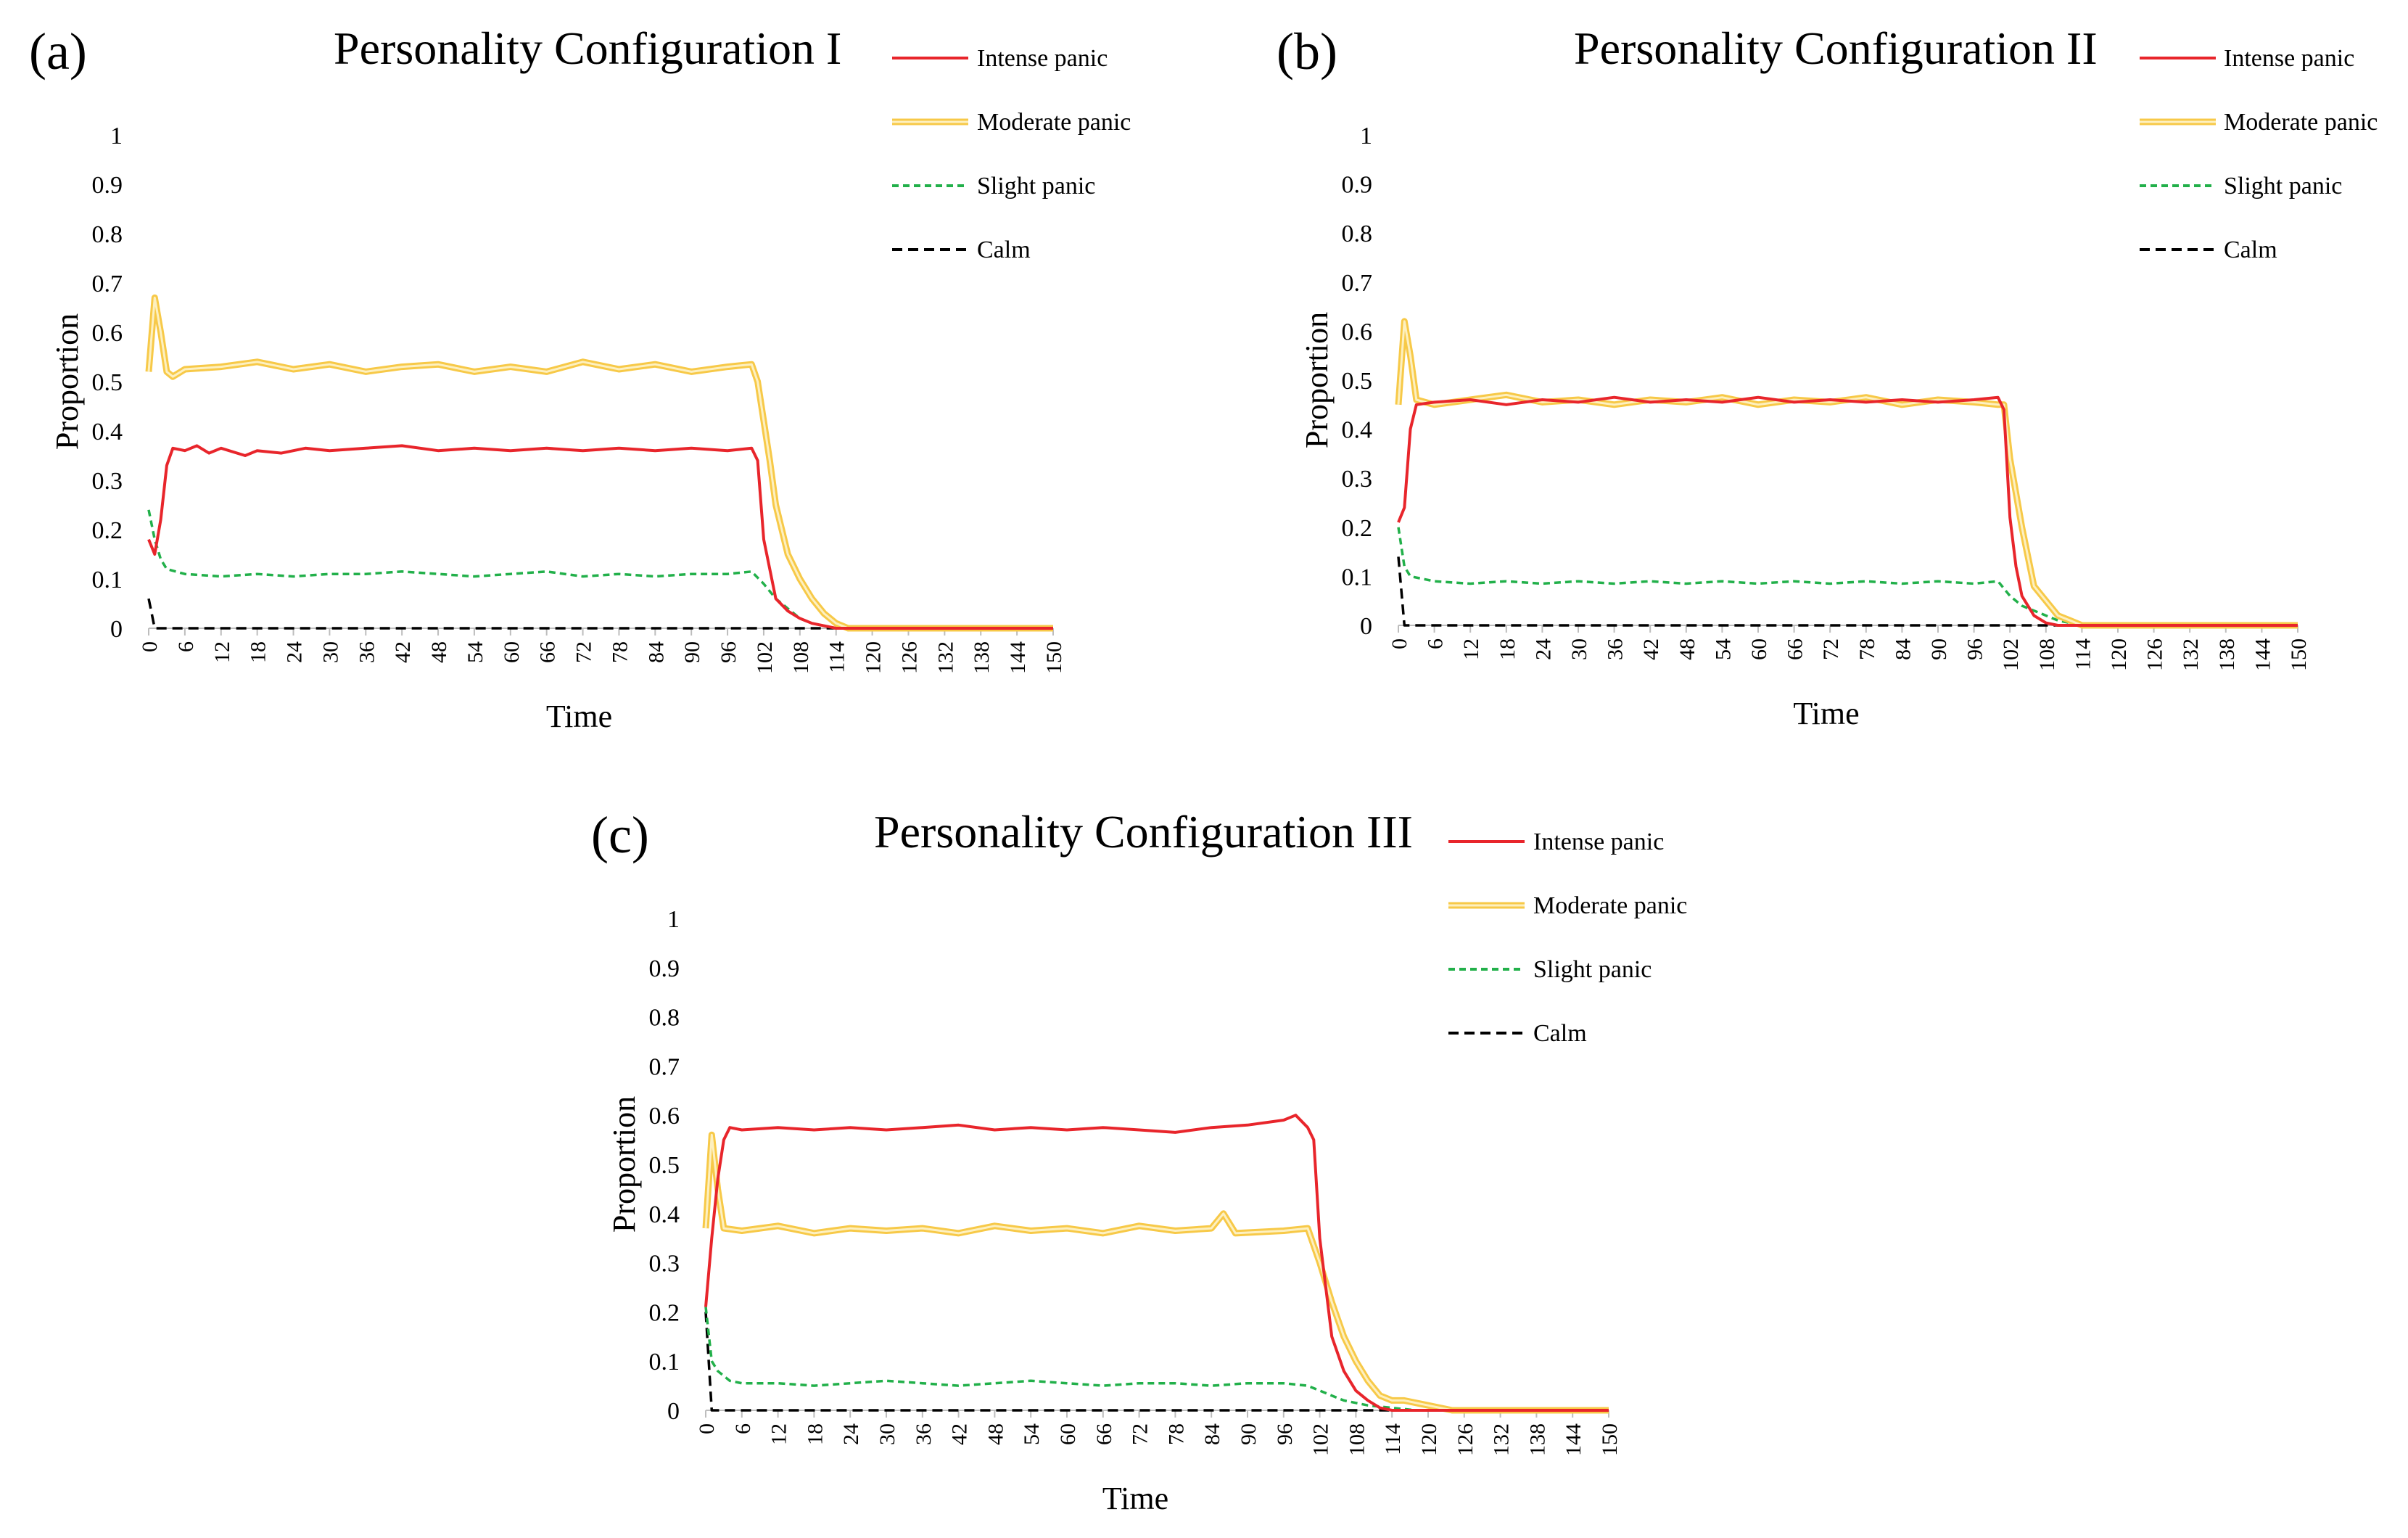 The height and width of the screenshot is (1538, 2408). Describe the element at coordinates (1399, 643) in the screenshot. I see `x-tick-label: 0` at that location.